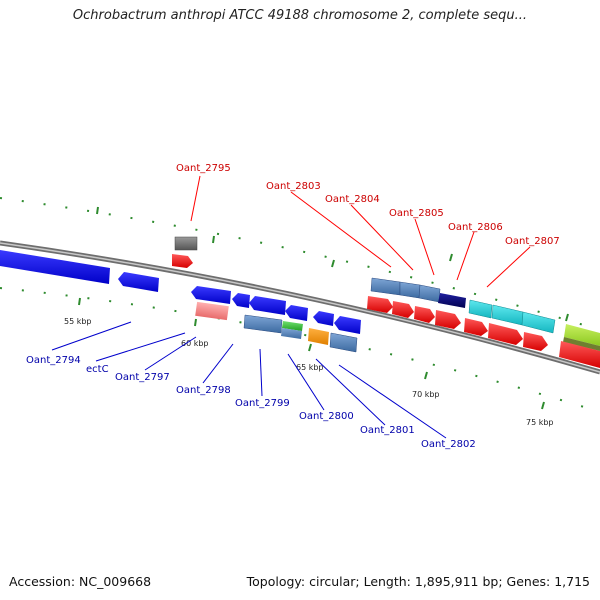 The height and width of the screenshot is (600, 600). I want to click on label-oant-2803: Oant_2803, so click(293, 186).